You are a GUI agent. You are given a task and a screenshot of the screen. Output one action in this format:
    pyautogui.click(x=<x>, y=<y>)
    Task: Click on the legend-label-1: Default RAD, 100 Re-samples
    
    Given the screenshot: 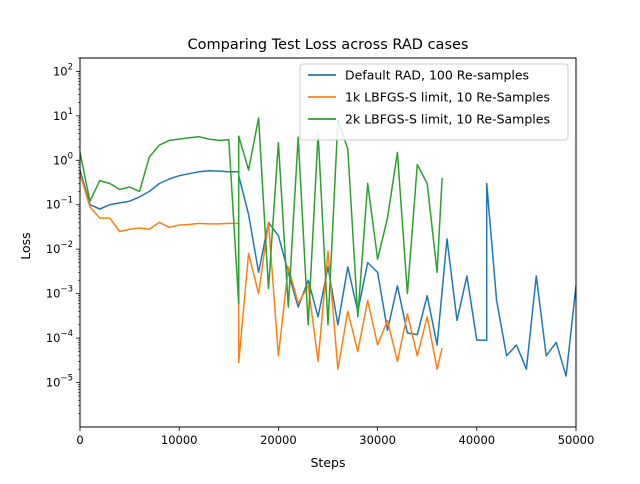 What is the action you would take?
    pyautogui.click(x=437, y=75)
    